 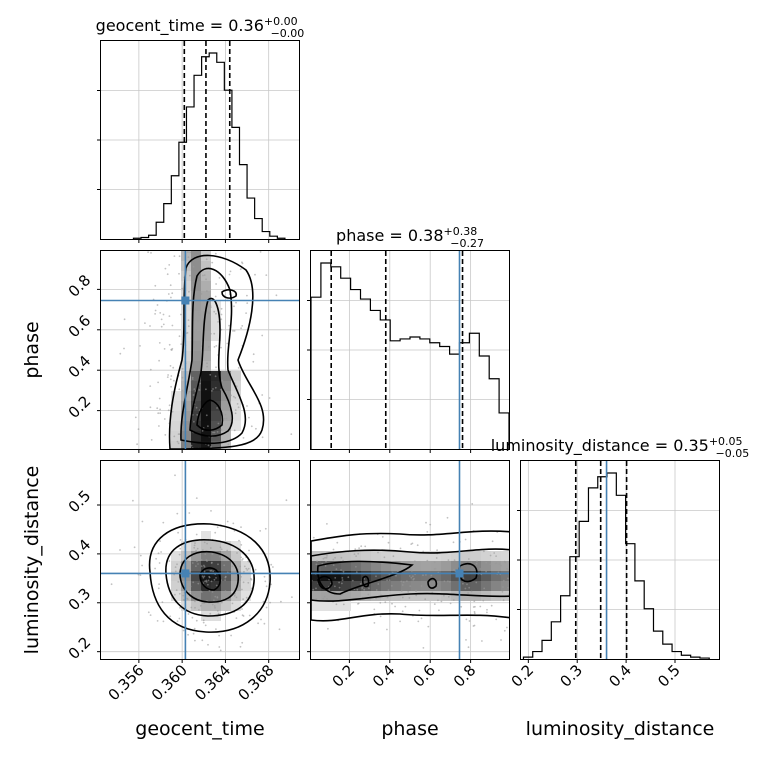 What do you see at coordinates (201, 563) in the screenshot?
I see `sample-points` at bounding box center [201, 563].